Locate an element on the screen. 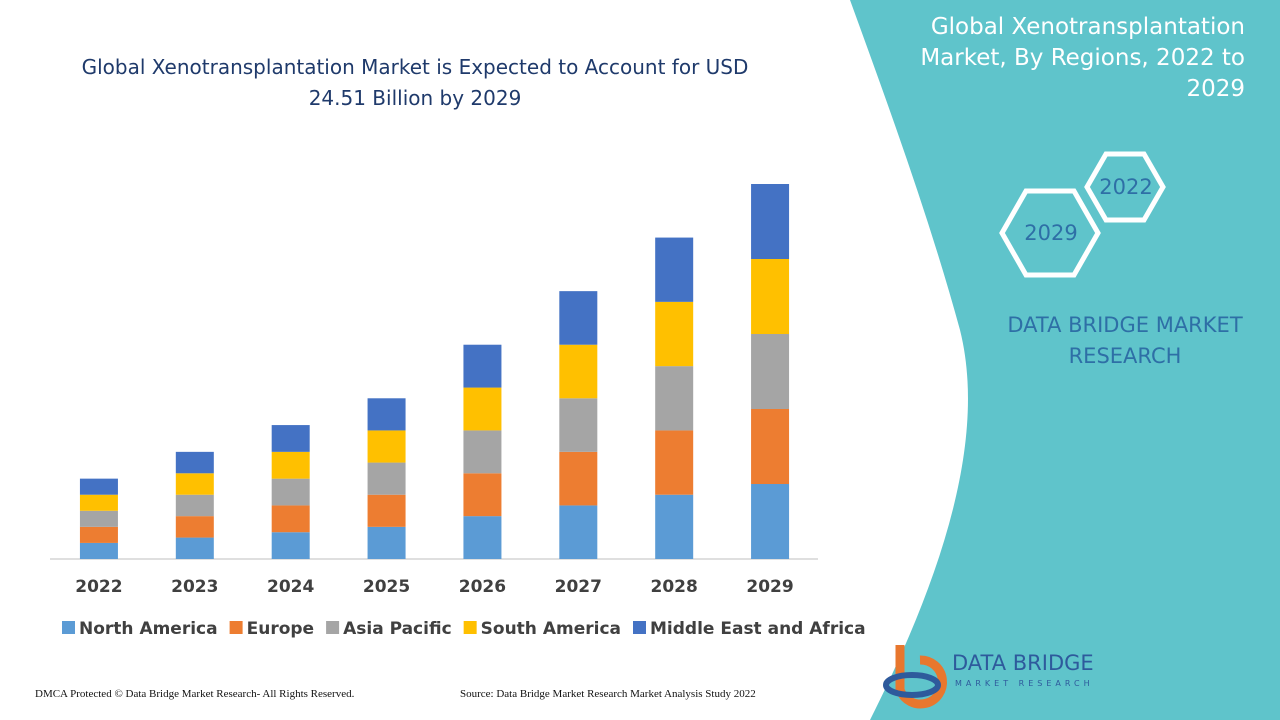 This screenshot has height=720, width=1280. x-tick-label: 2029 is located at coordinates (769, 587).